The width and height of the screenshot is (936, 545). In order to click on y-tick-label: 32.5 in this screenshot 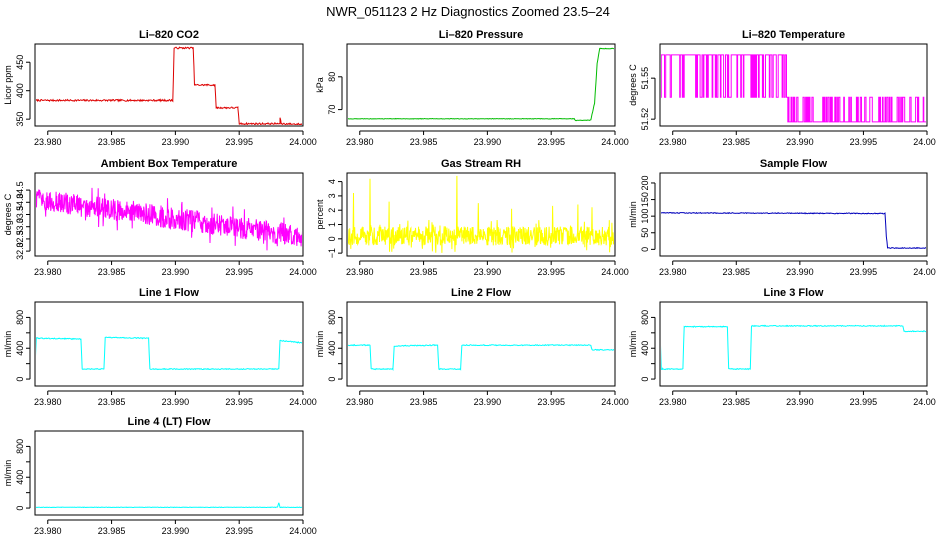, I will do `click(20, 239)`.